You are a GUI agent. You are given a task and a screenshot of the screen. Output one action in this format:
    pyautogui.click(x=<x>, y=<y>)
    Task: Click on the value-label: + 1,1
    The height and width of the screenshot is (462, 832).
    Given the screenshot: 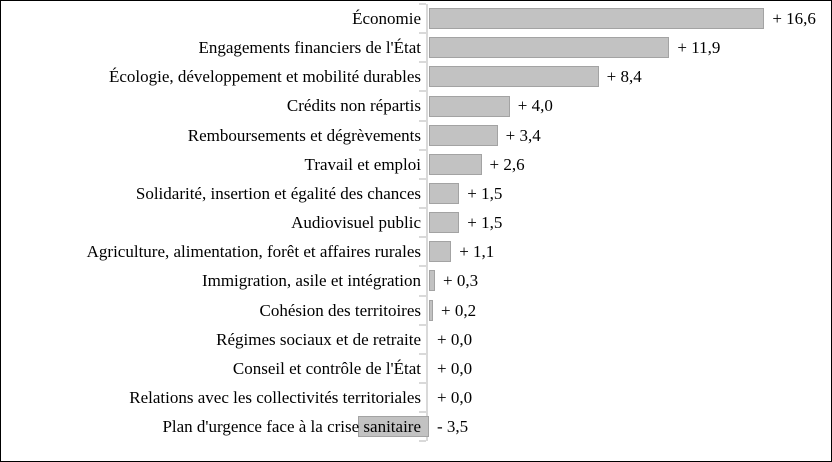 What is the action you would take?
    pyautogui.click(x=477, y=252)
    